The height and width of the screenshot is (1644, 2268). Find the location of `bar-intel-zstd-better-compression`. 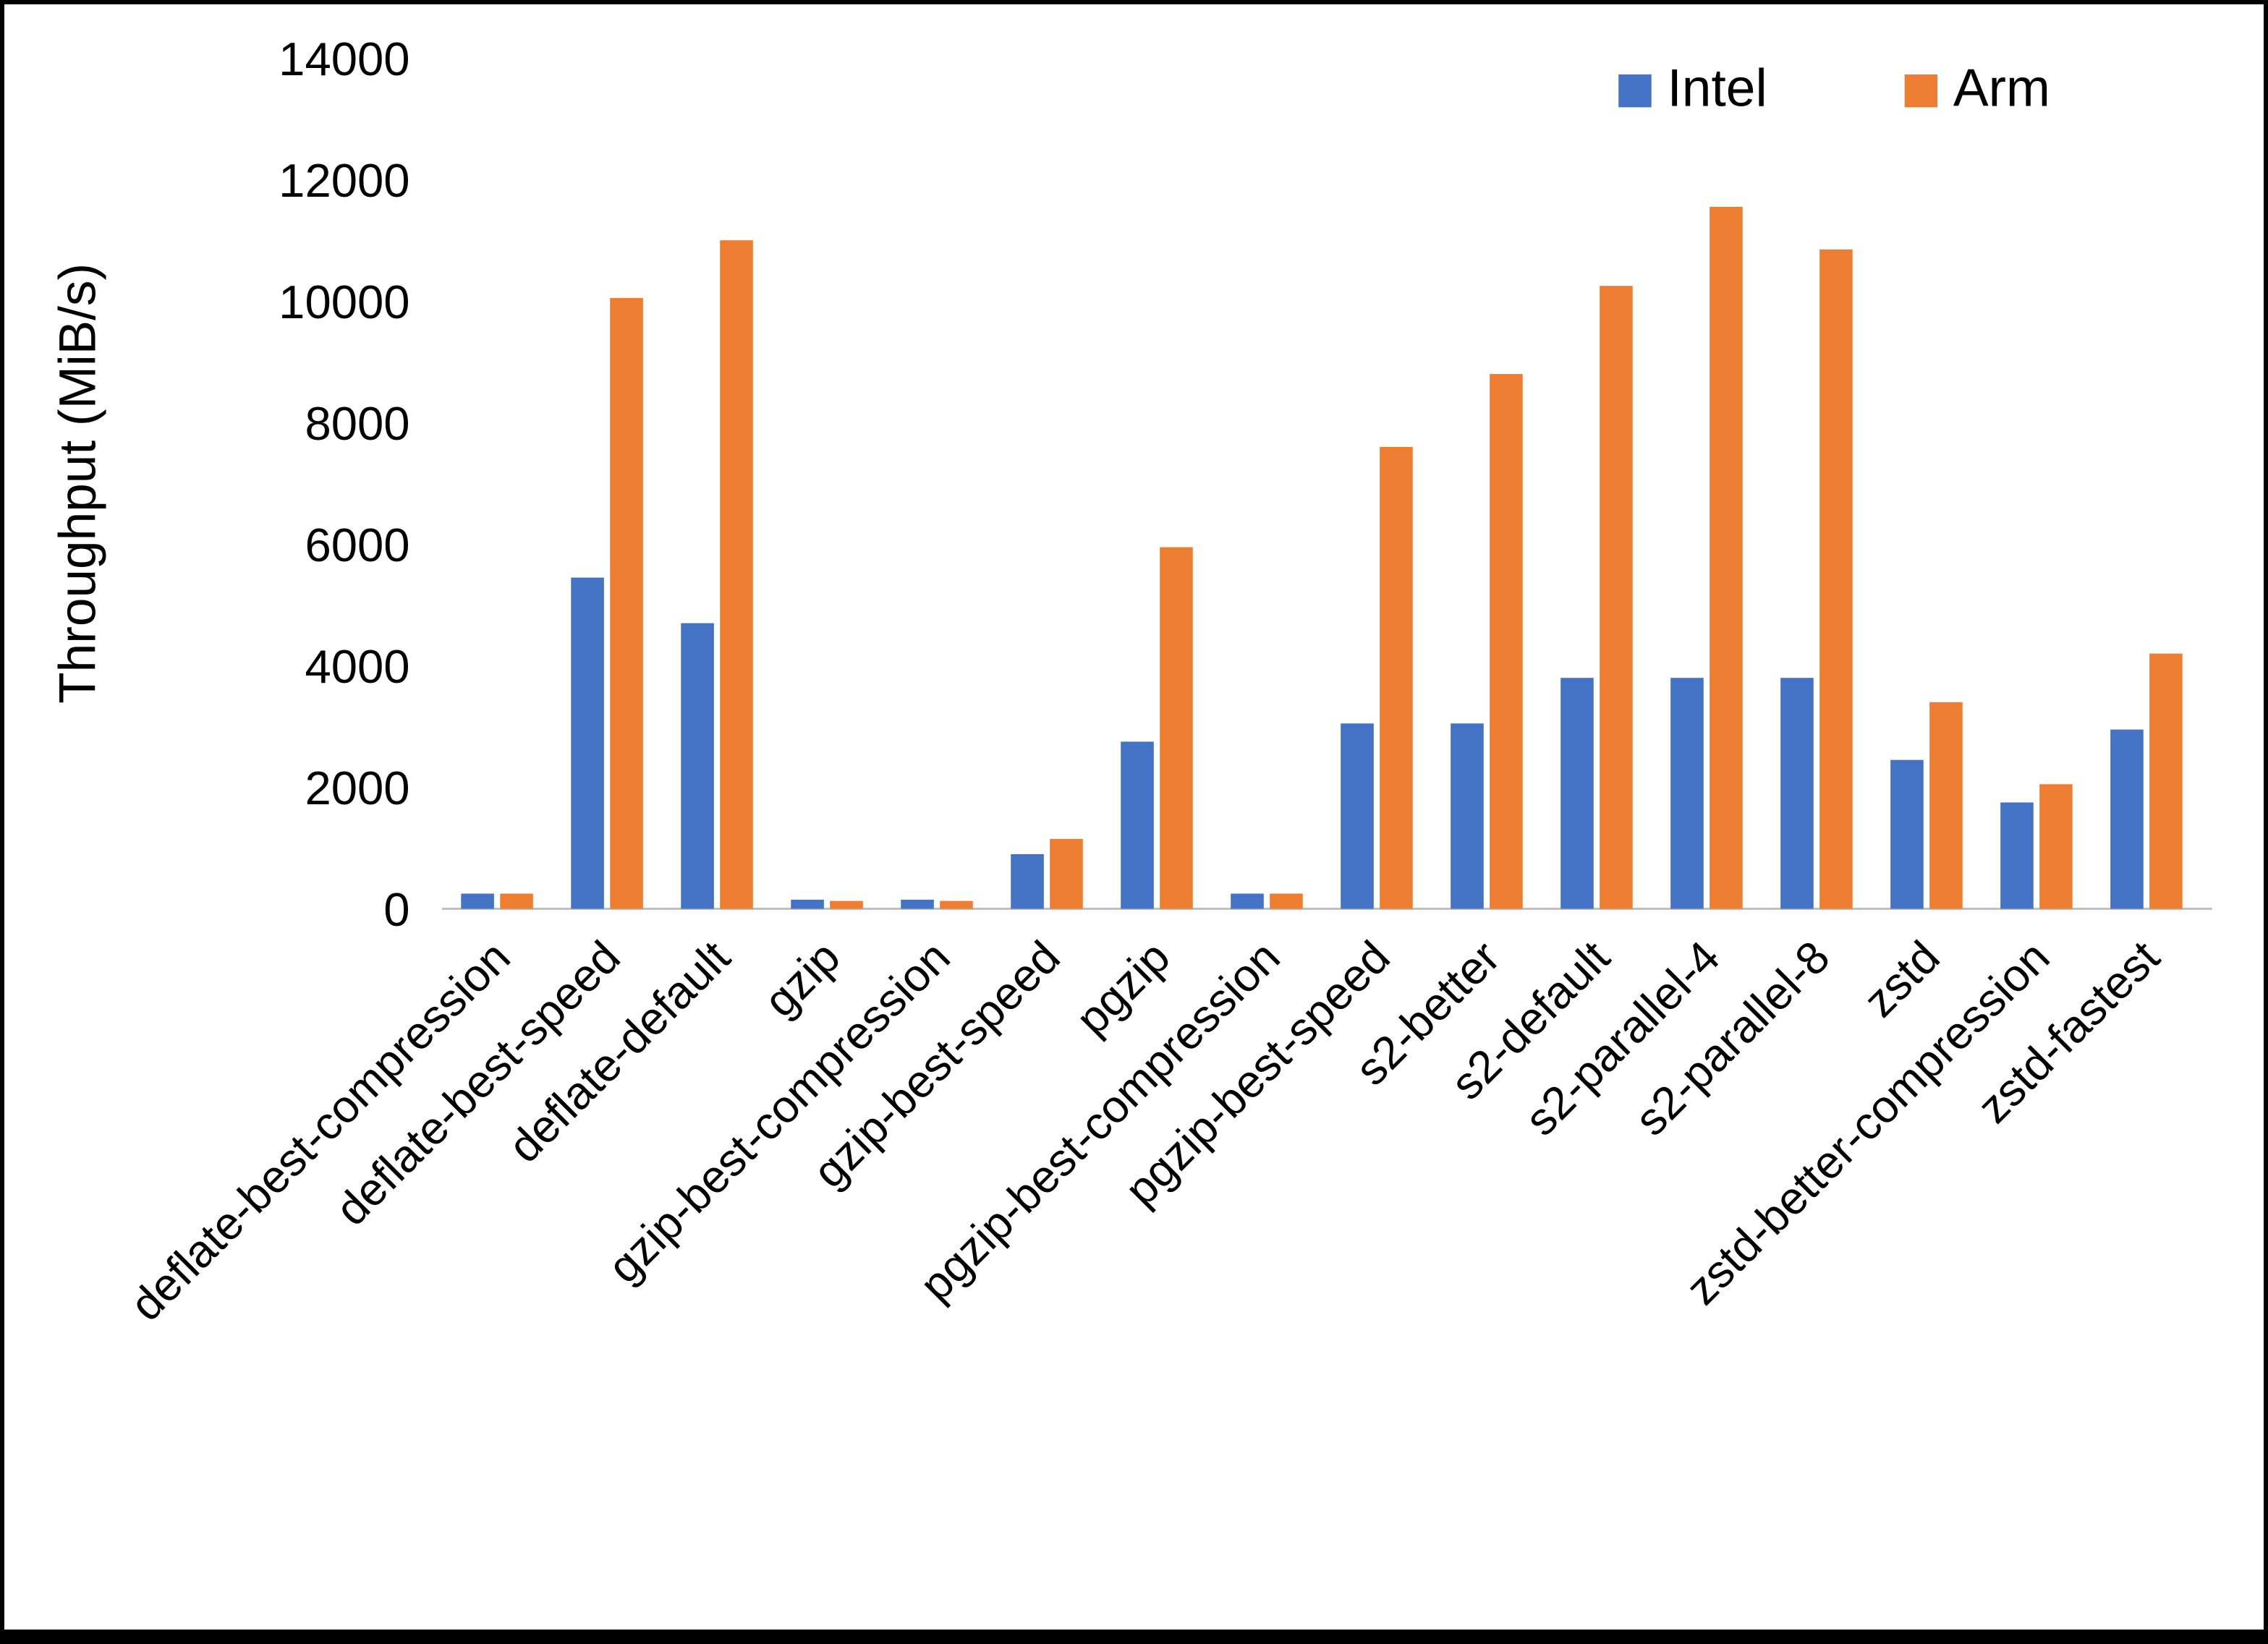

bar-intel-zstd-better-compression is located at coordinates (2017, 855).